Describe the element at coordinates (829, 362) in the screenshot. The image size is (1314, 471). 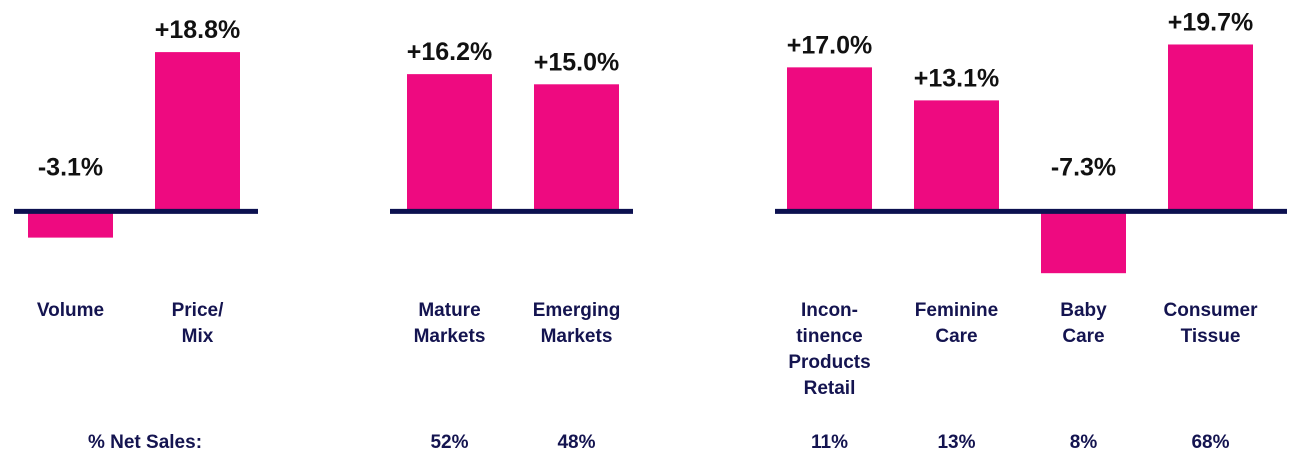
I see `category-label: Products` at that location.